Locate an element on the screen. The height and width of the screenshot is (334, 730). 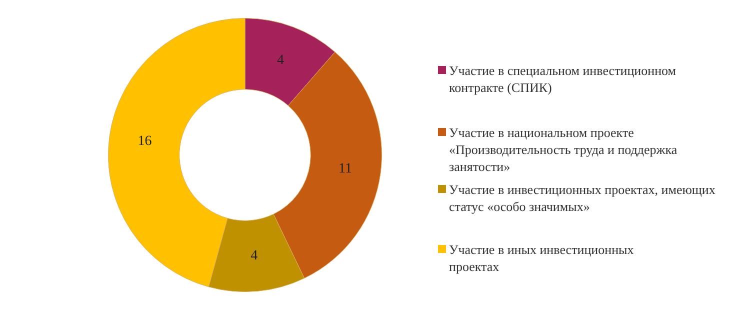
data-label: 11 is located at coordinates (345, 168).